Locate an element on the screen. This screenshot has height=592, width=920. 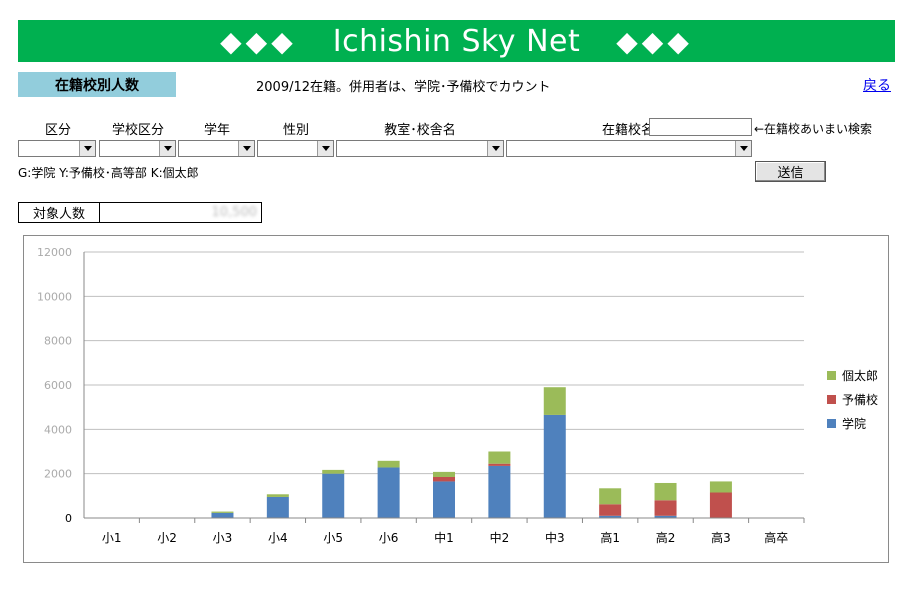
y-tick-label: 6000 is located at coordinates (58, 385).